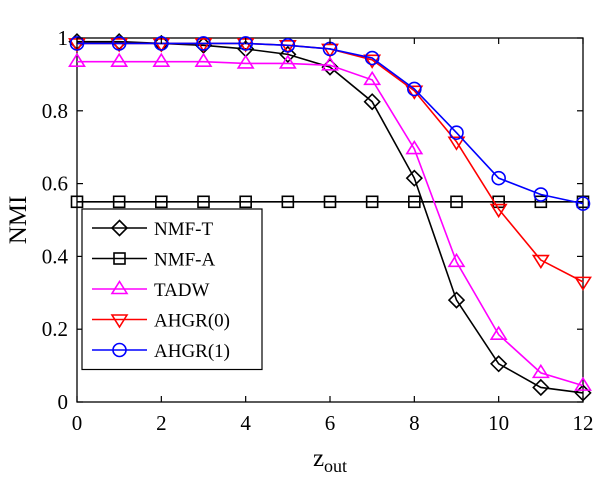 The image size is (598, 489). What do you see at coordinates (18, 220) in the screenshot?
I see `y-axis-label: NMI` at bounding box center [18, 220].